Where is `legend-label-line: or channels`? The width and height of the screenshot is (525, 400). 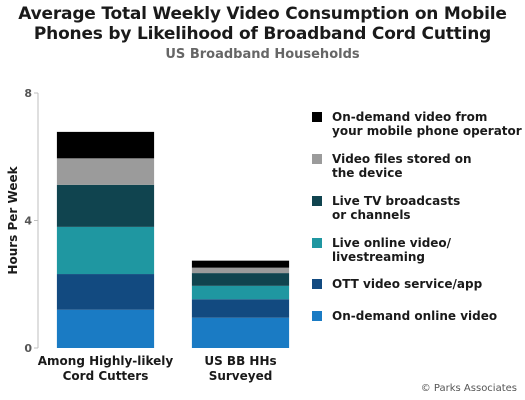 legend-label-line: or channels is located at coordinates (371, 215).